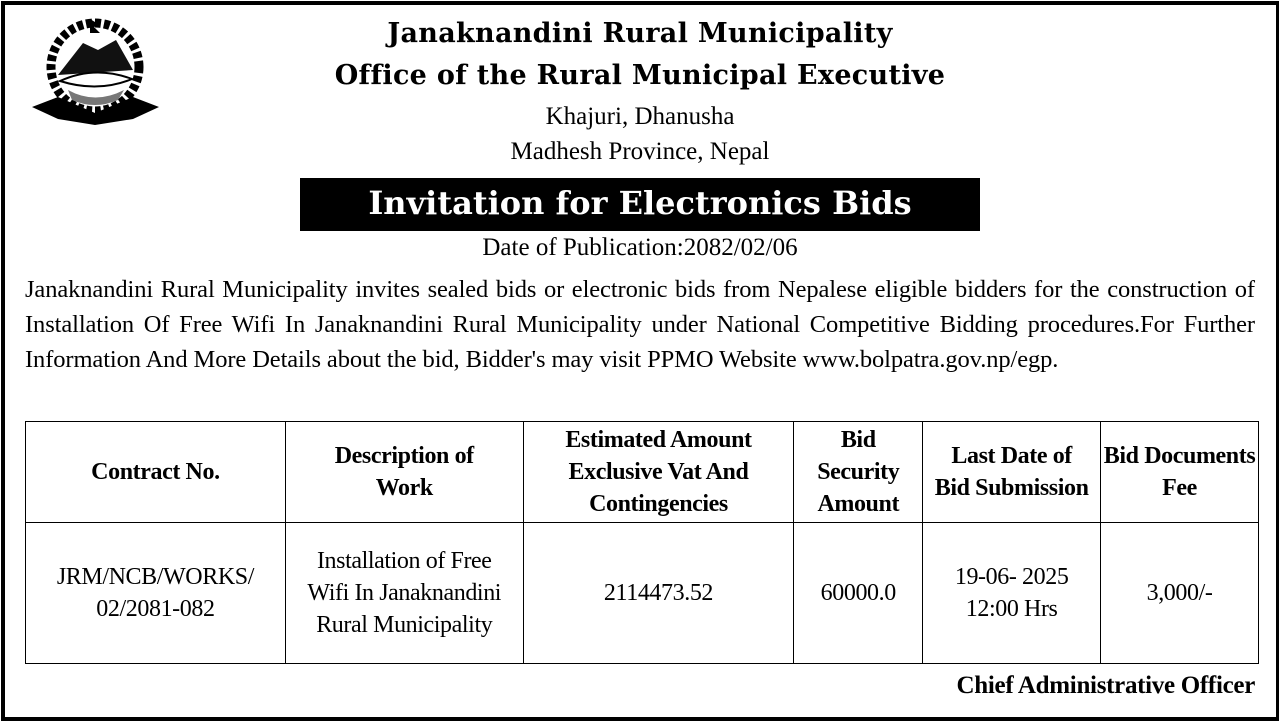 This screenshot has height=721, width=1280. What do you see at coordinates (1179, 472) in the screenshot?
I see `column-header: Bid Documents Fee` at bounding box center [1179, 472].